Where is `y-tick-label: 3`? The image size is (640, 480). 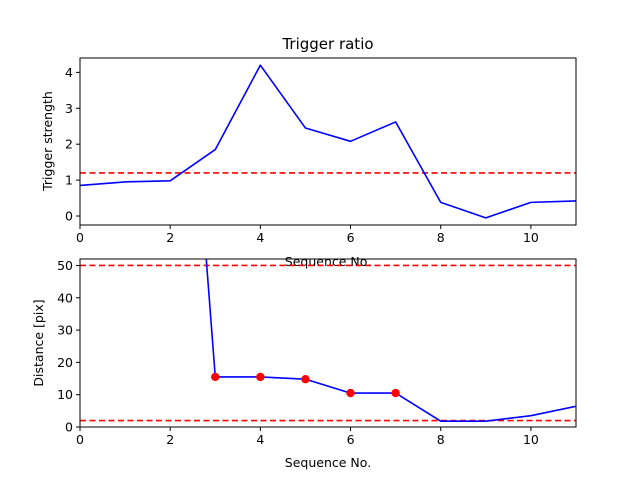 y-tick-label: 3 is located at coordinates (69, 108).